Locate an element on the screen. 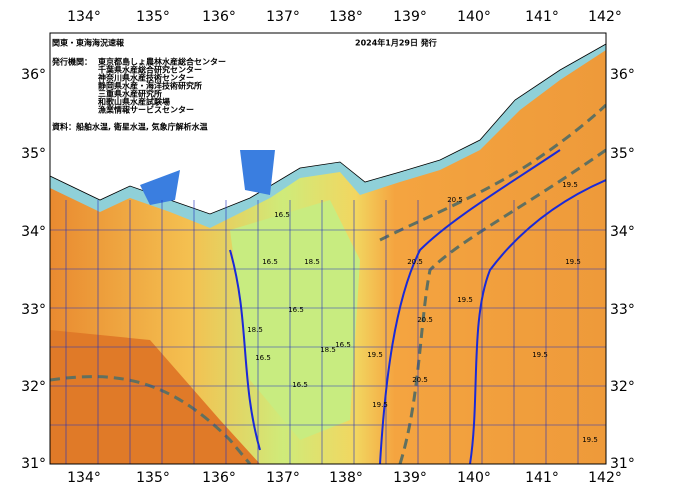 The width and height of the screenshot is (700, 500). issuer-label: 発行機関： is located at coordinates (71, 62).